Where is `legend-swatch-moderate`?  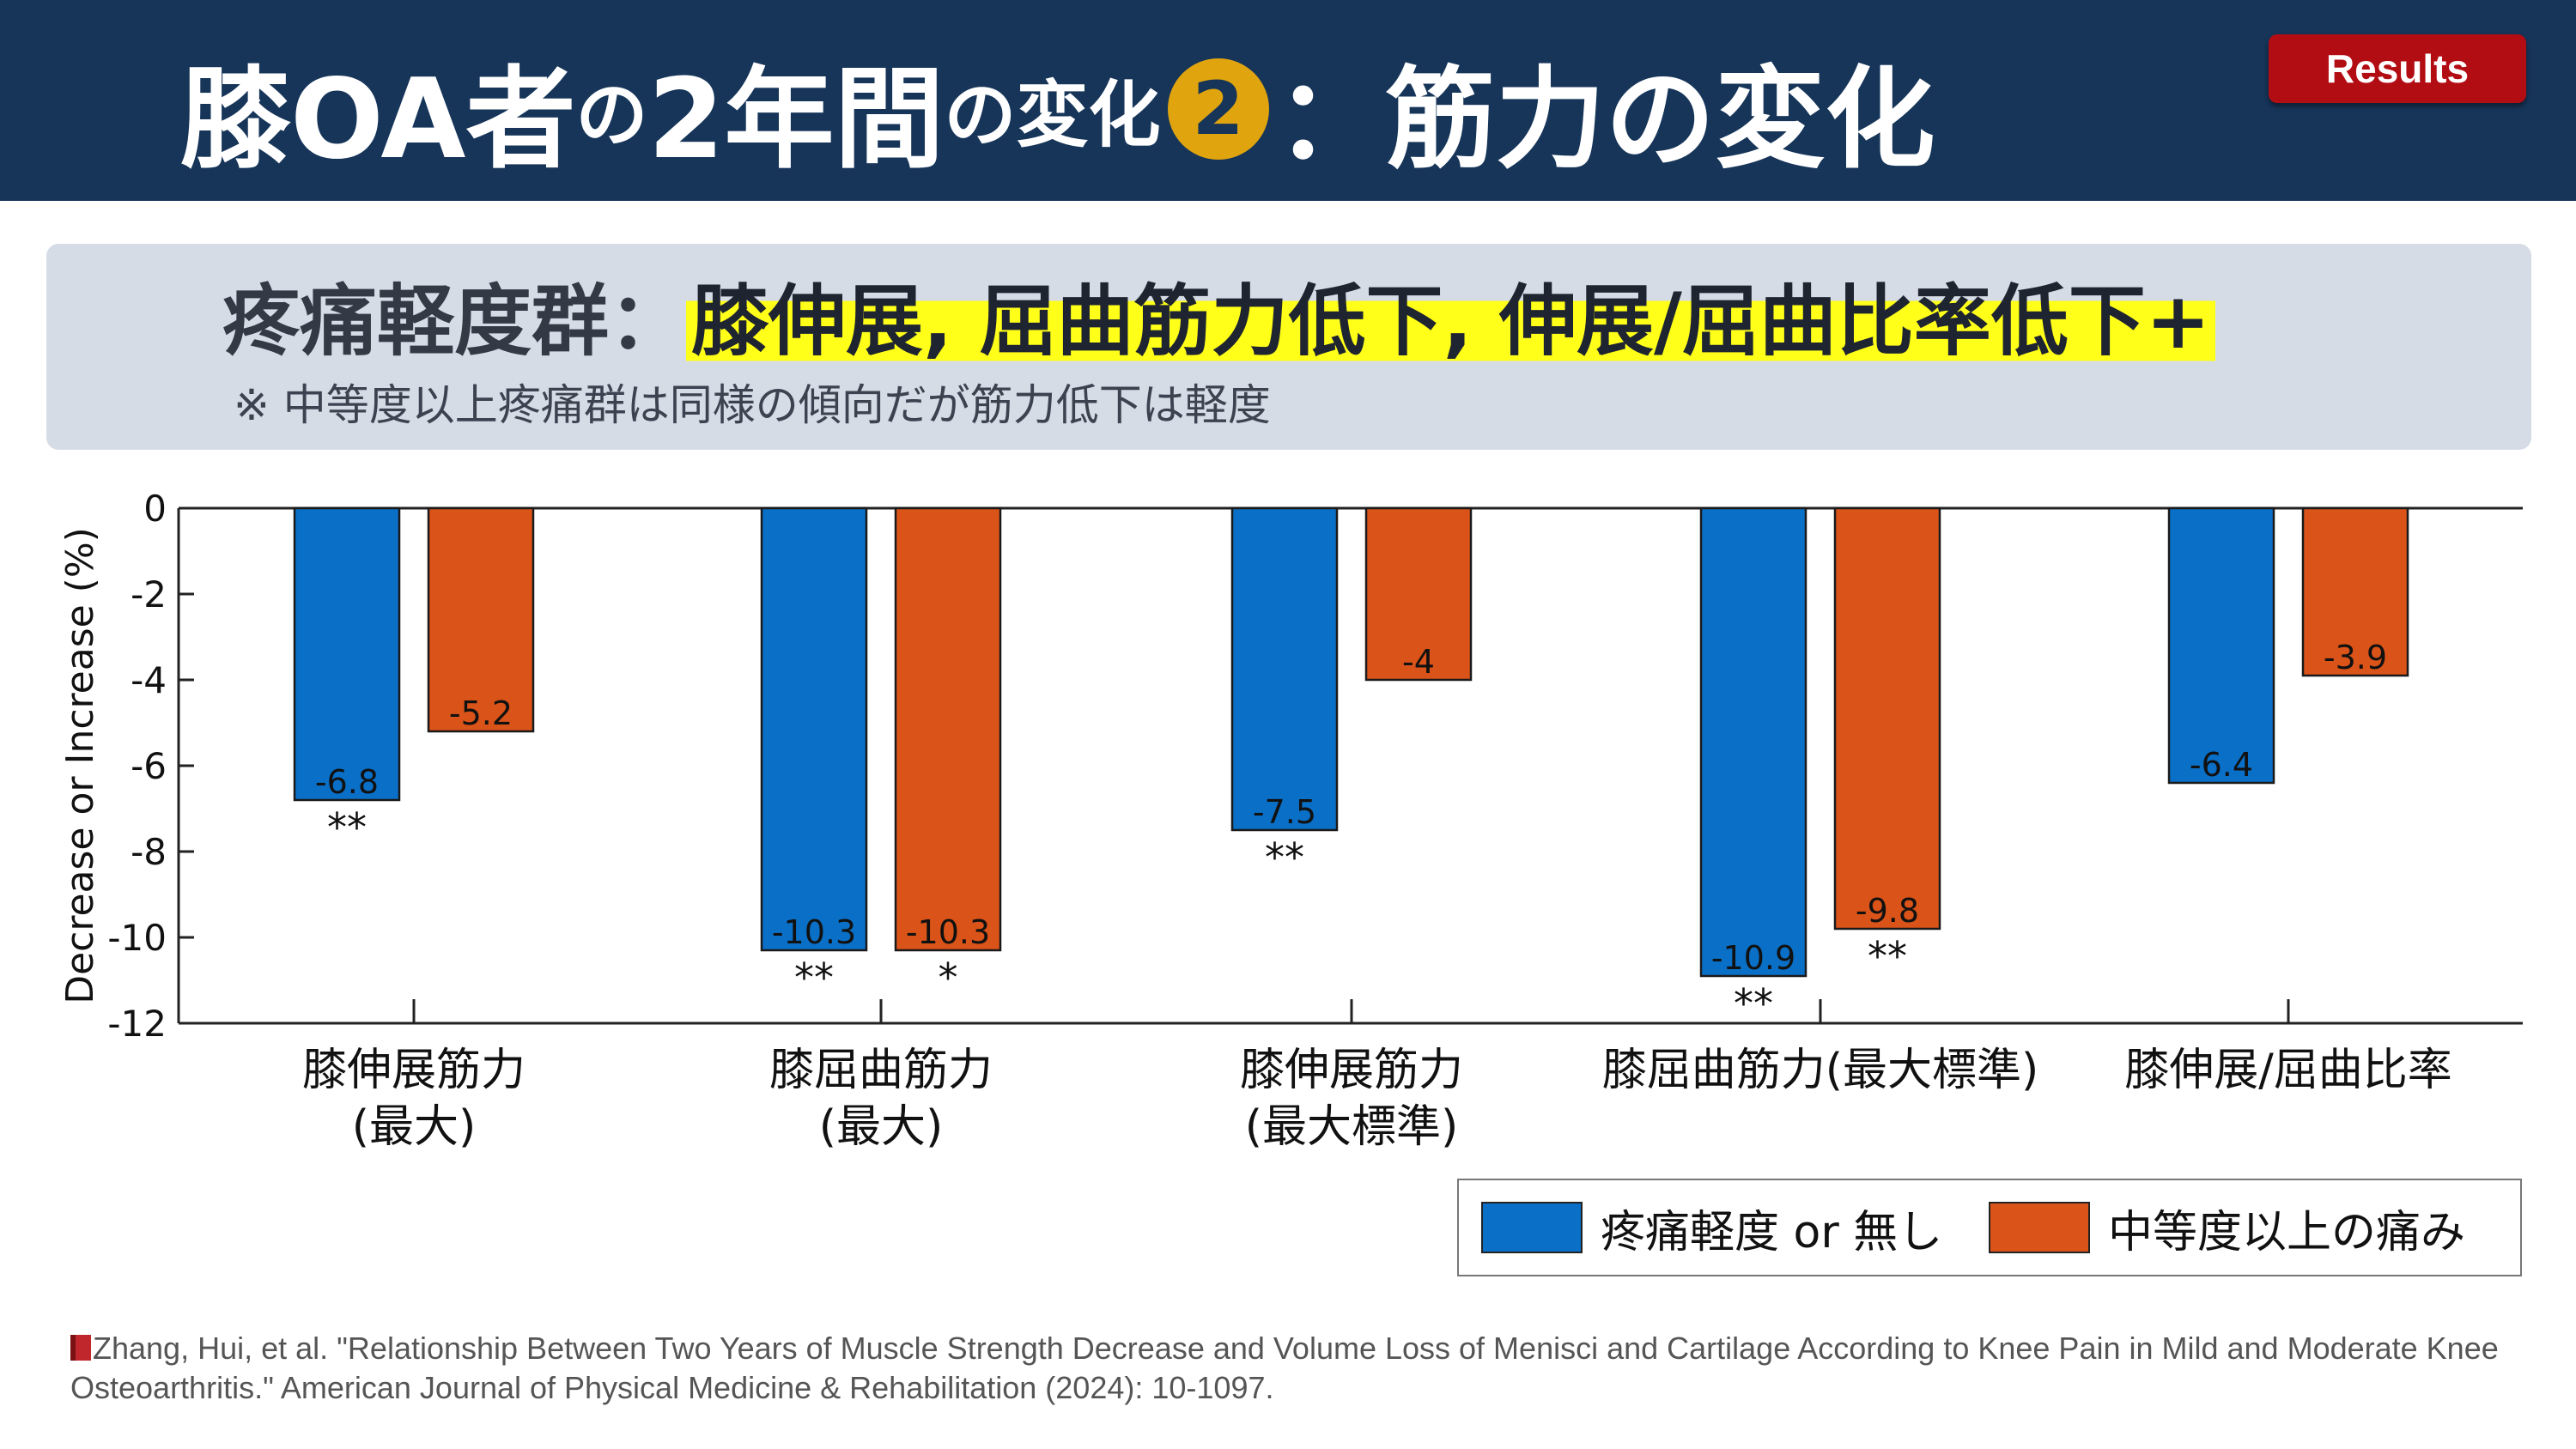
legend-swatch-moderate is located at coordinates (2040, 1227).